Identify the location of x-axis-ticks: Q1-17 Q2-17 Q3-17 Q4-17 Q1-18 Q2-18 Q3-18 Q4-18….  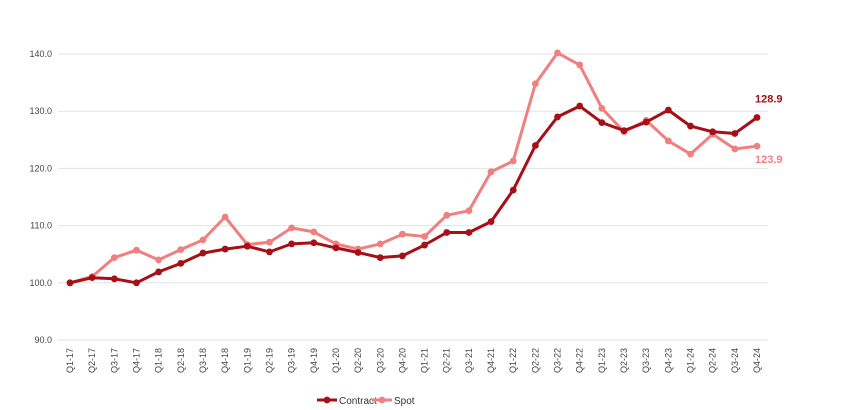
(413, 360).